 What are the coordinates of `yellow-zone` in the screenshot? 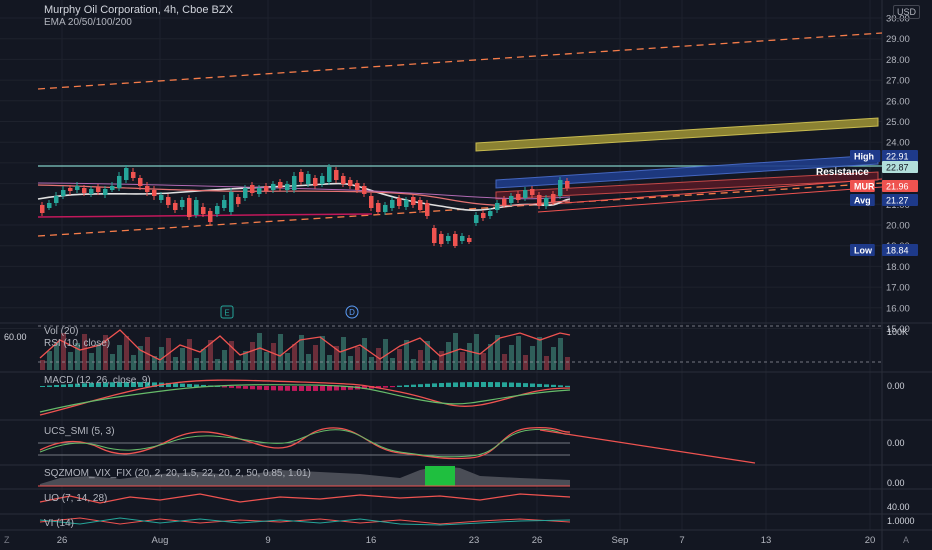 It's located at (677, 134).